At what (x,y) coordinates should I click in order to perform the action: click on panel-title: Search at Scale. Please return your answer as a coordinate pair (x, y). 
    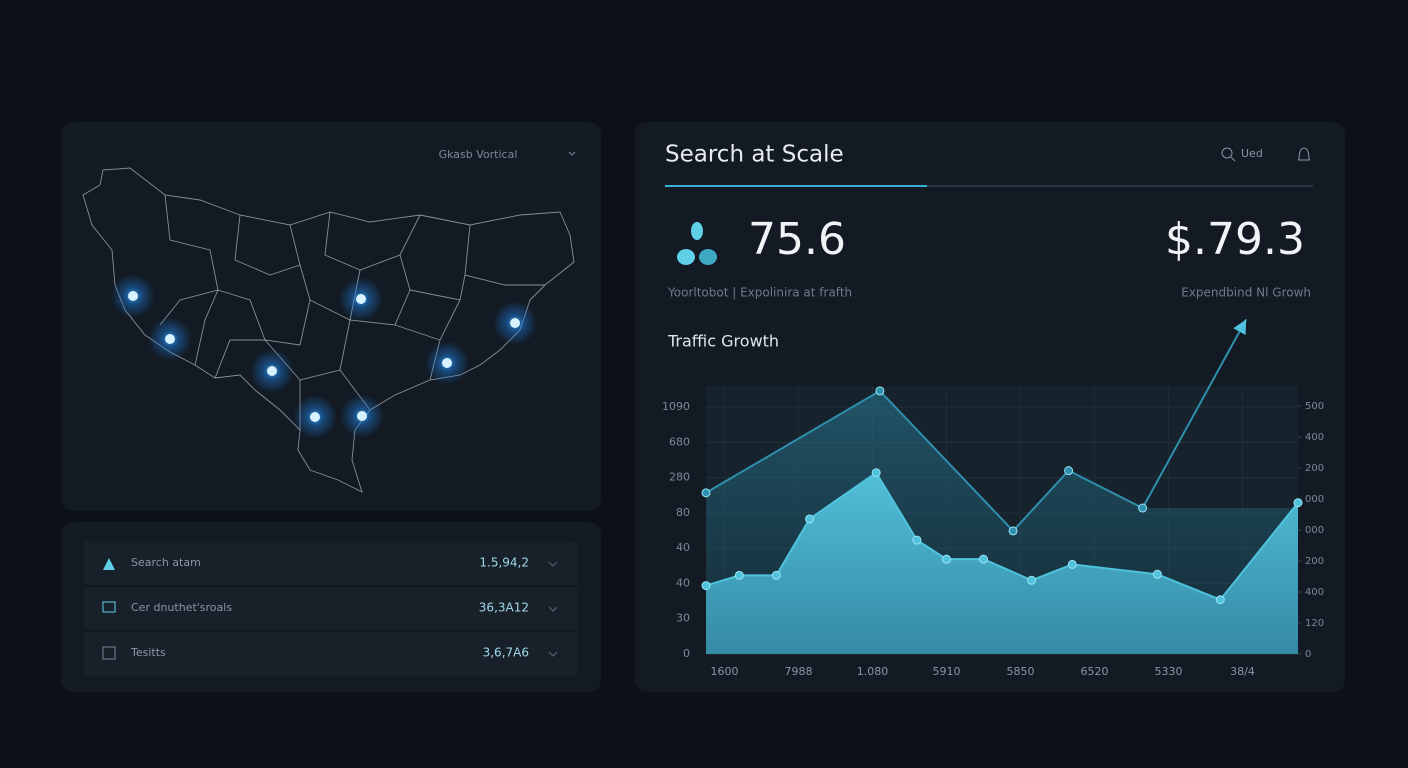
    Looking at the image, I should click on (754, 155).